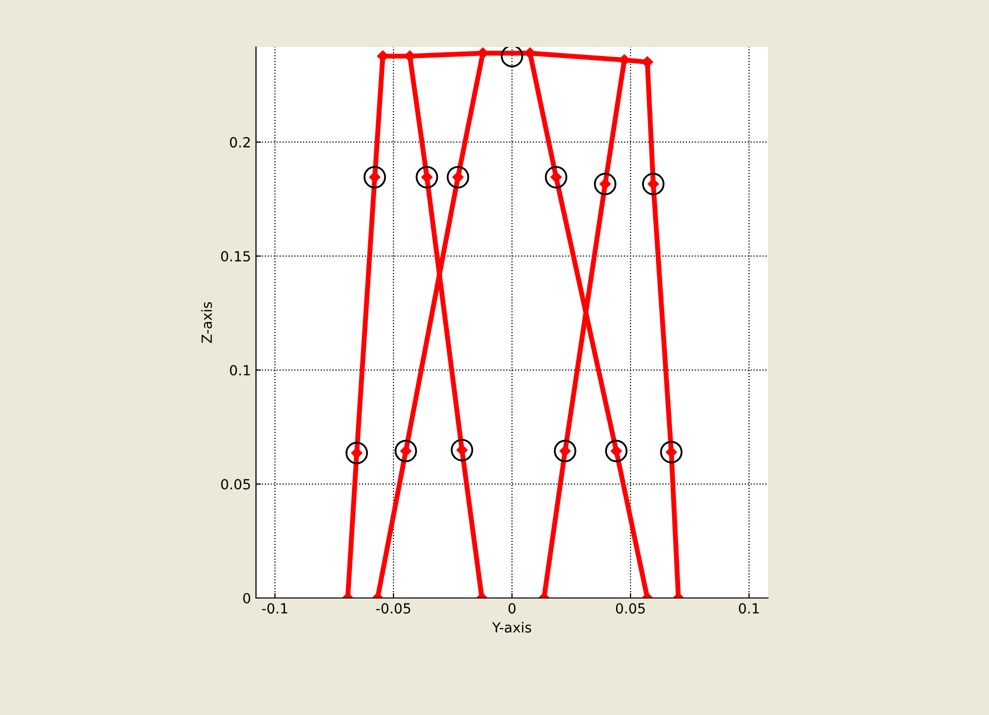 The height and width of the screenshot is (715, 989). Describe the element at coordinates (275, 608) in the screenshot. I see `x-tick-label: -0.1` at that location.